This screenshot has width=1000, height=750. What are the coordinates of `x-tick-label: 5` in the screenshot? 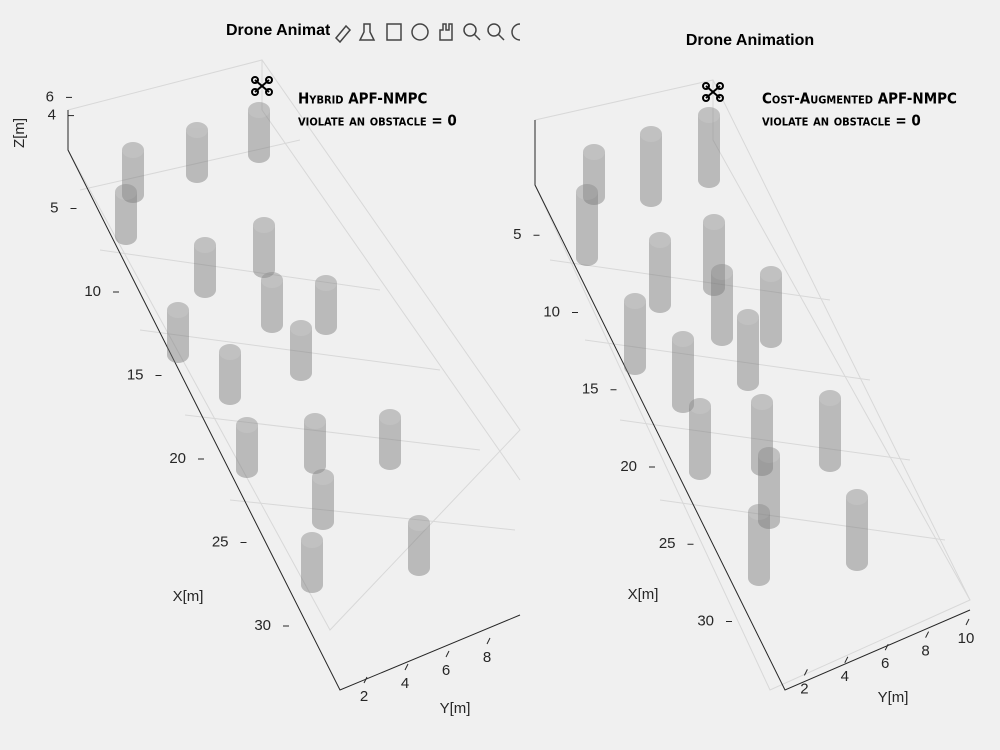 It's located at (54, 207).